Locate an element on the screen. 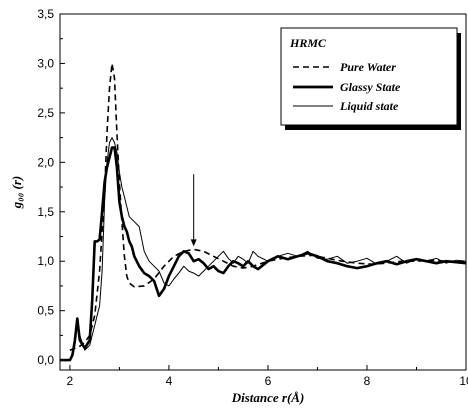 The image size is (468, 417). legend-label-glassy-state: Glassy State is located at coordinates (370, 87).